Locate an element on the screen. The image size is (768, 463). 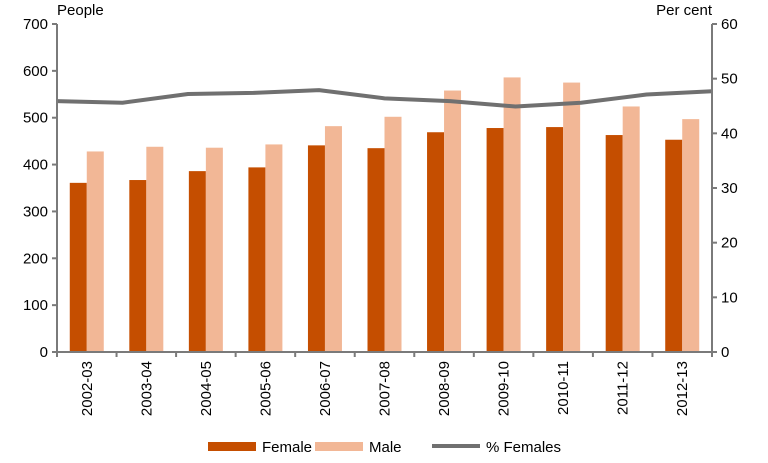
y-tick-label-right: 60 is located at coordinates (729, 24).